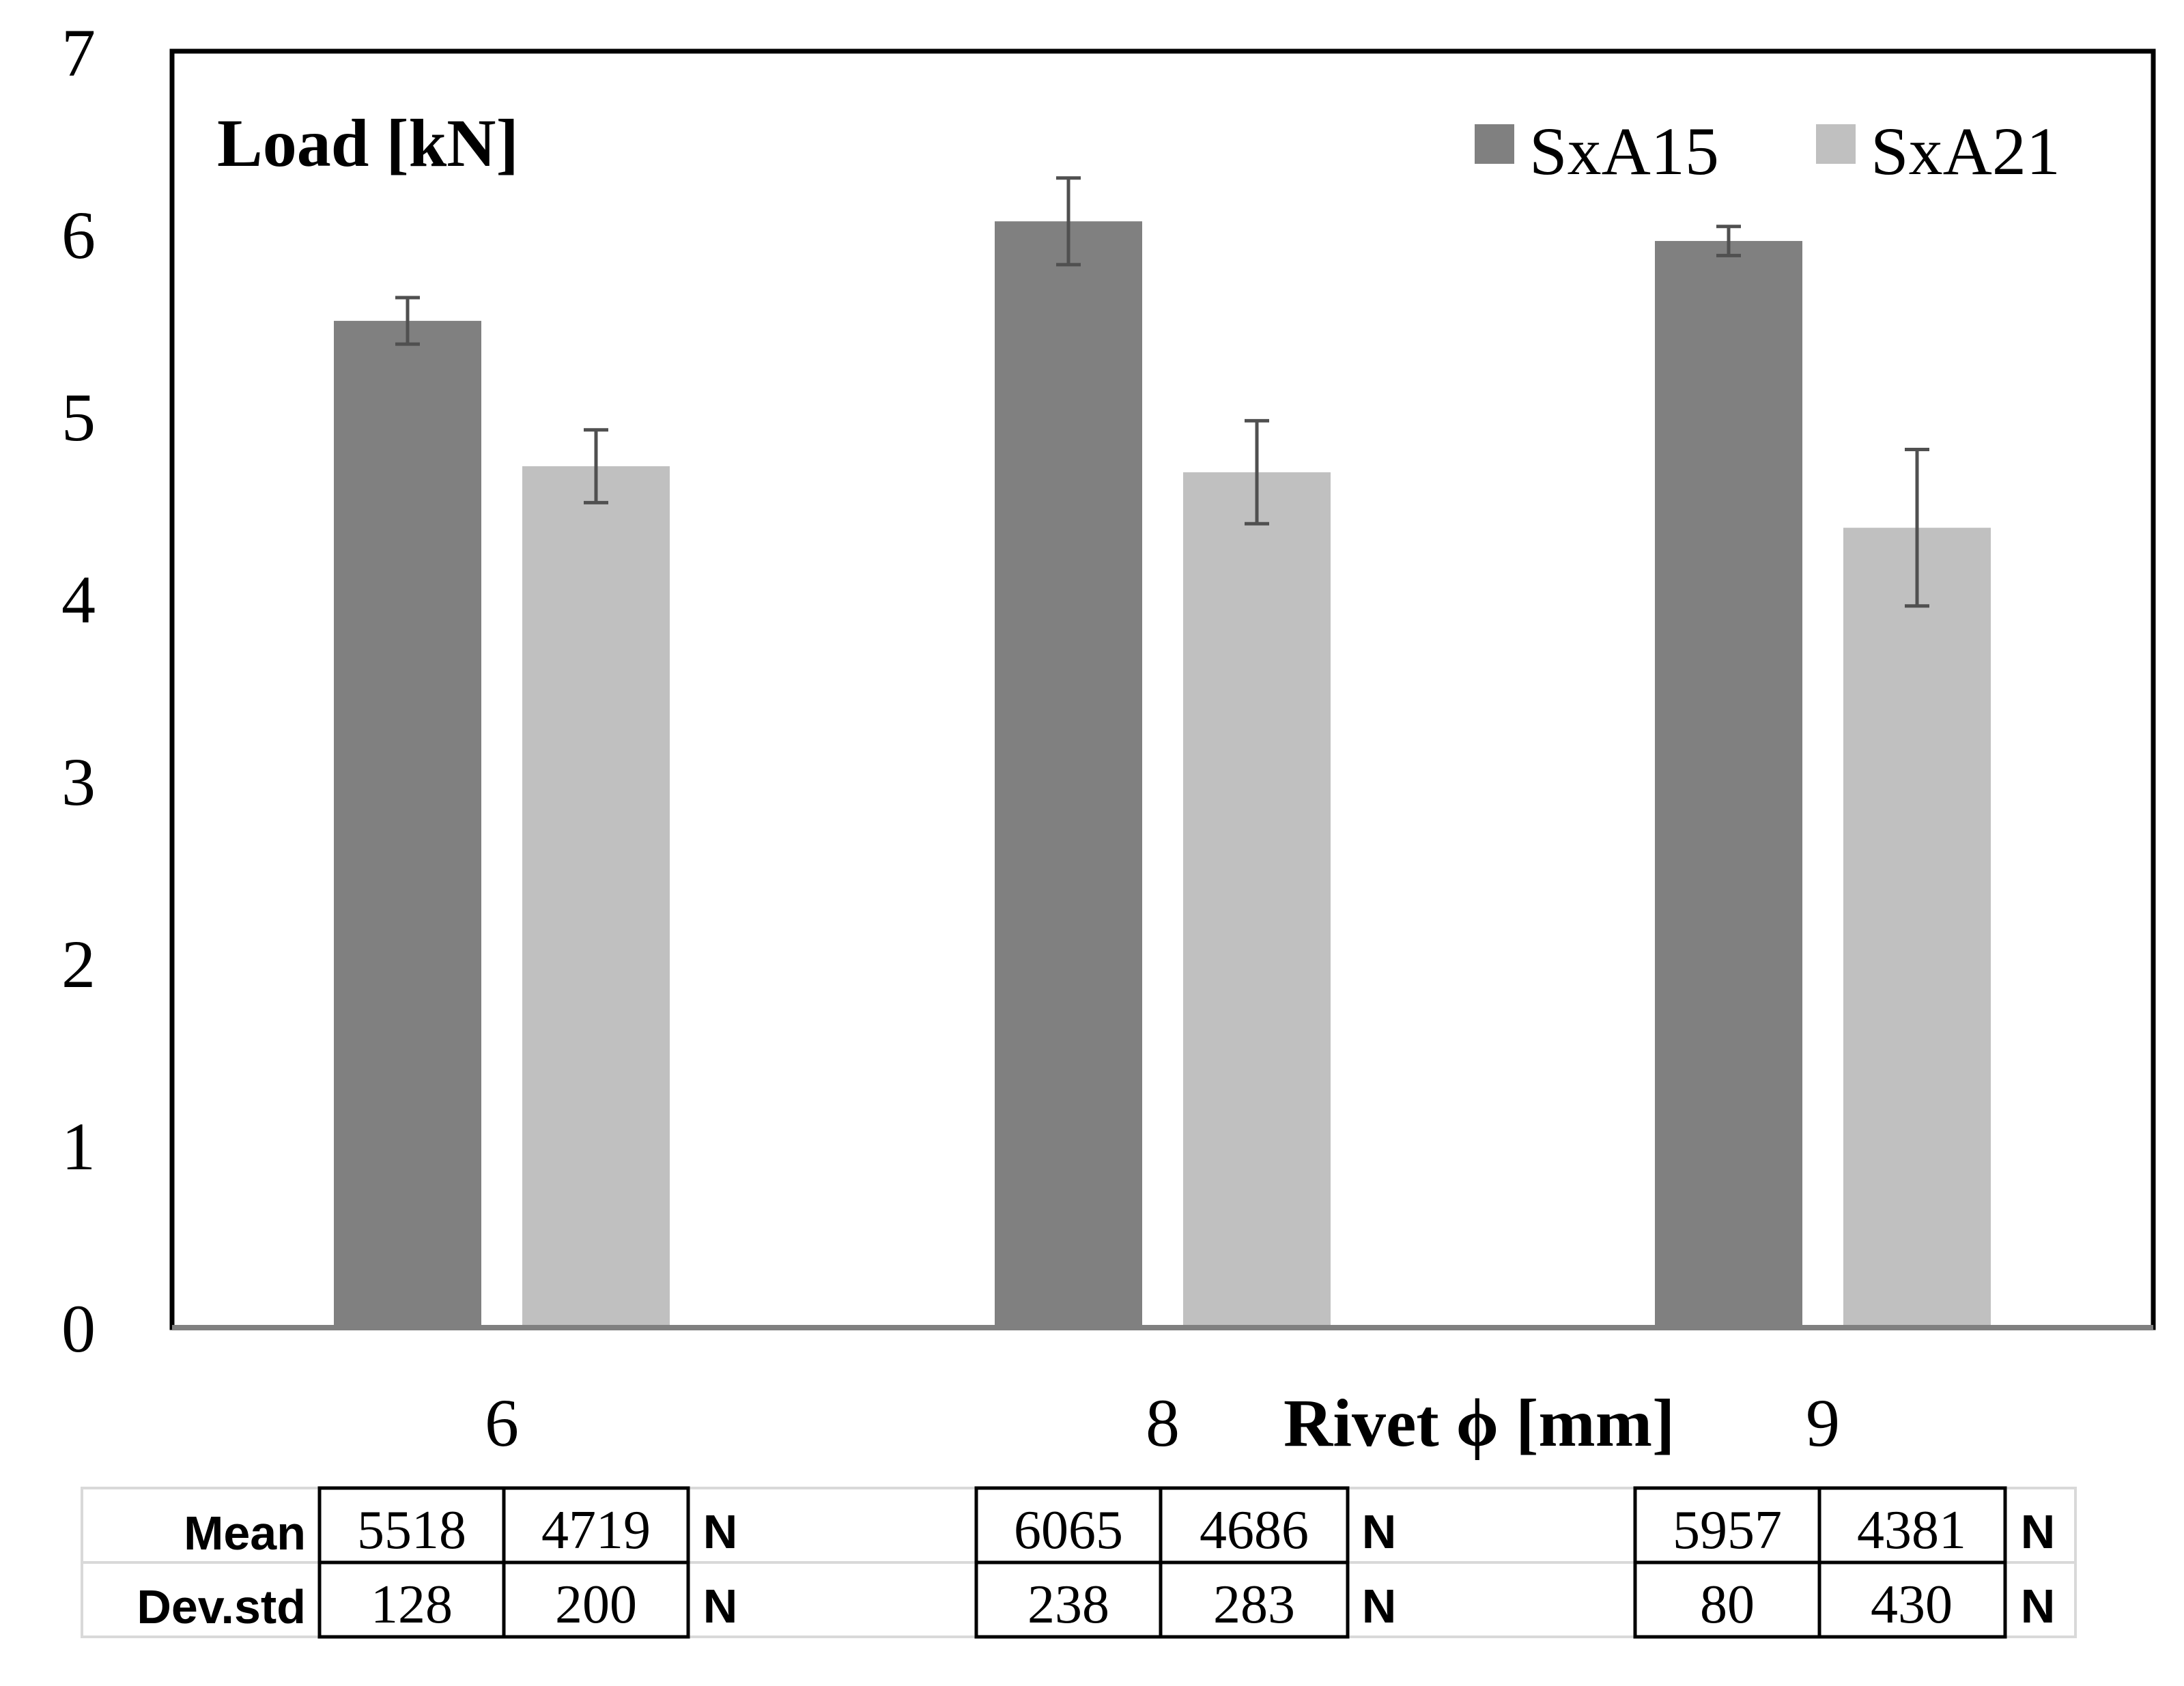 The image size is (2184, 1686). I want to click on legend-swatch-sxa21, so click(1836, 144).